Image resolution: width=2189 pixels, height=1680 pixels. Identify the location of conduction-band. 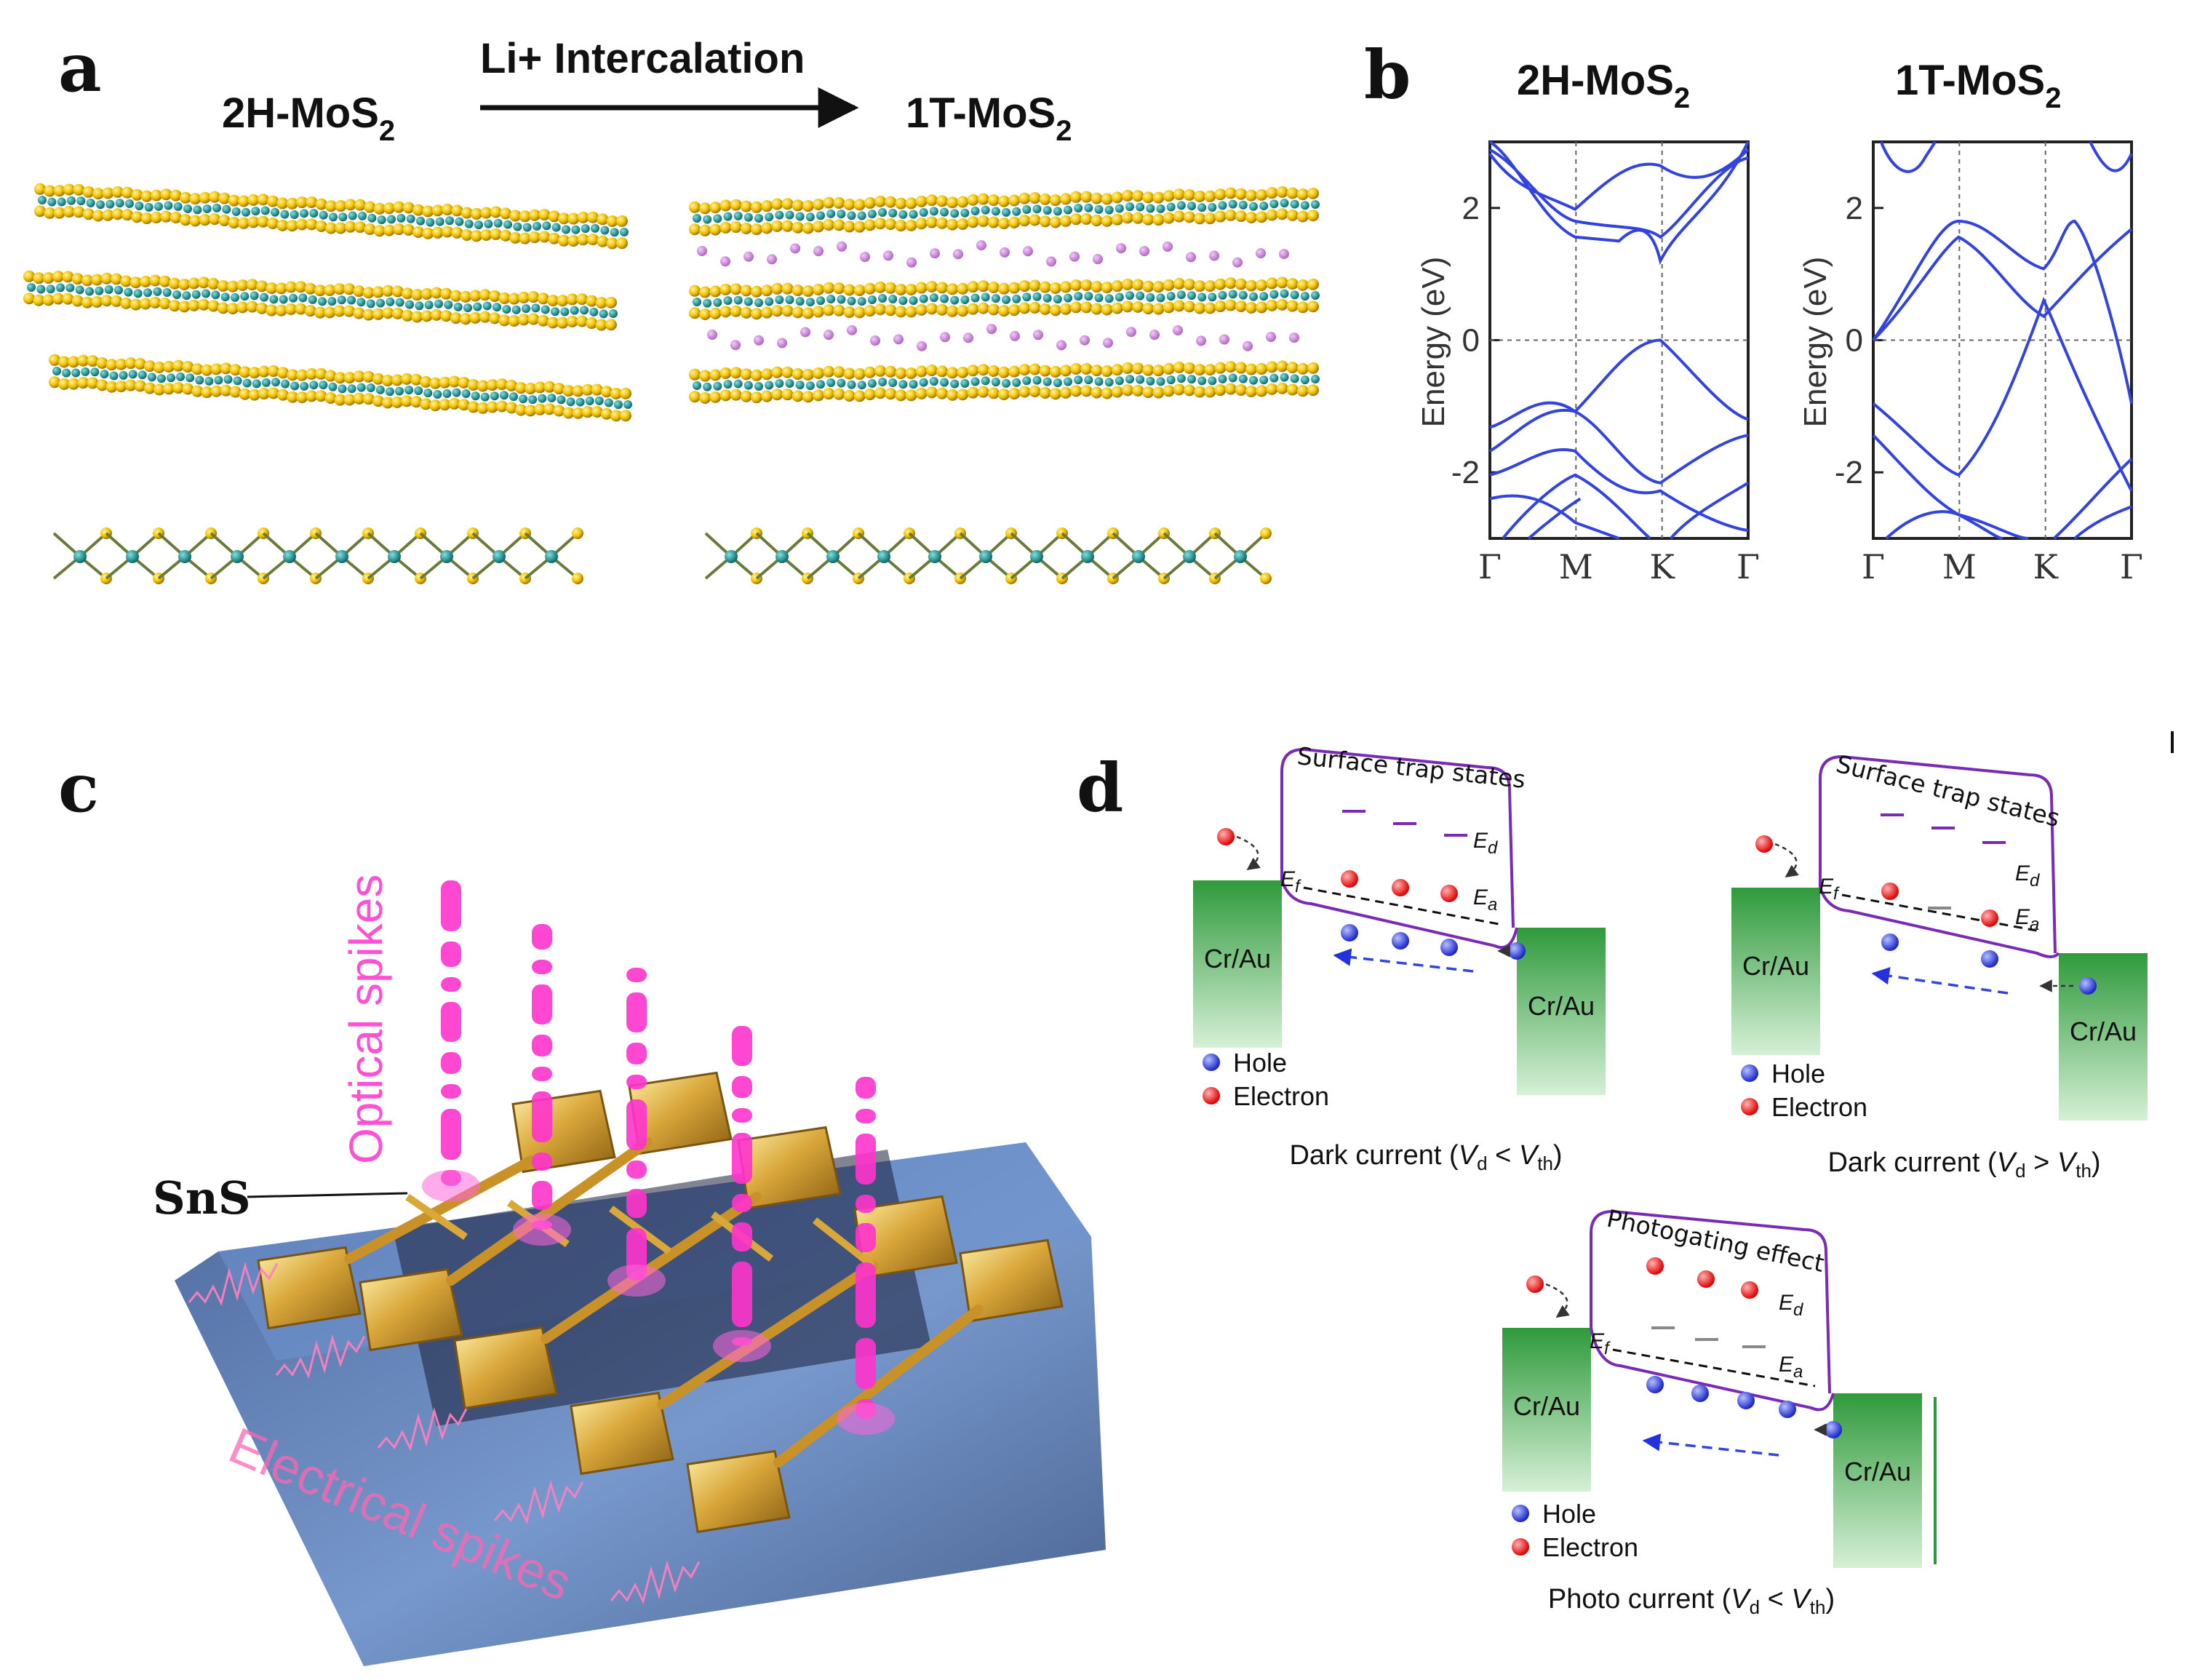
(1710, 1301).